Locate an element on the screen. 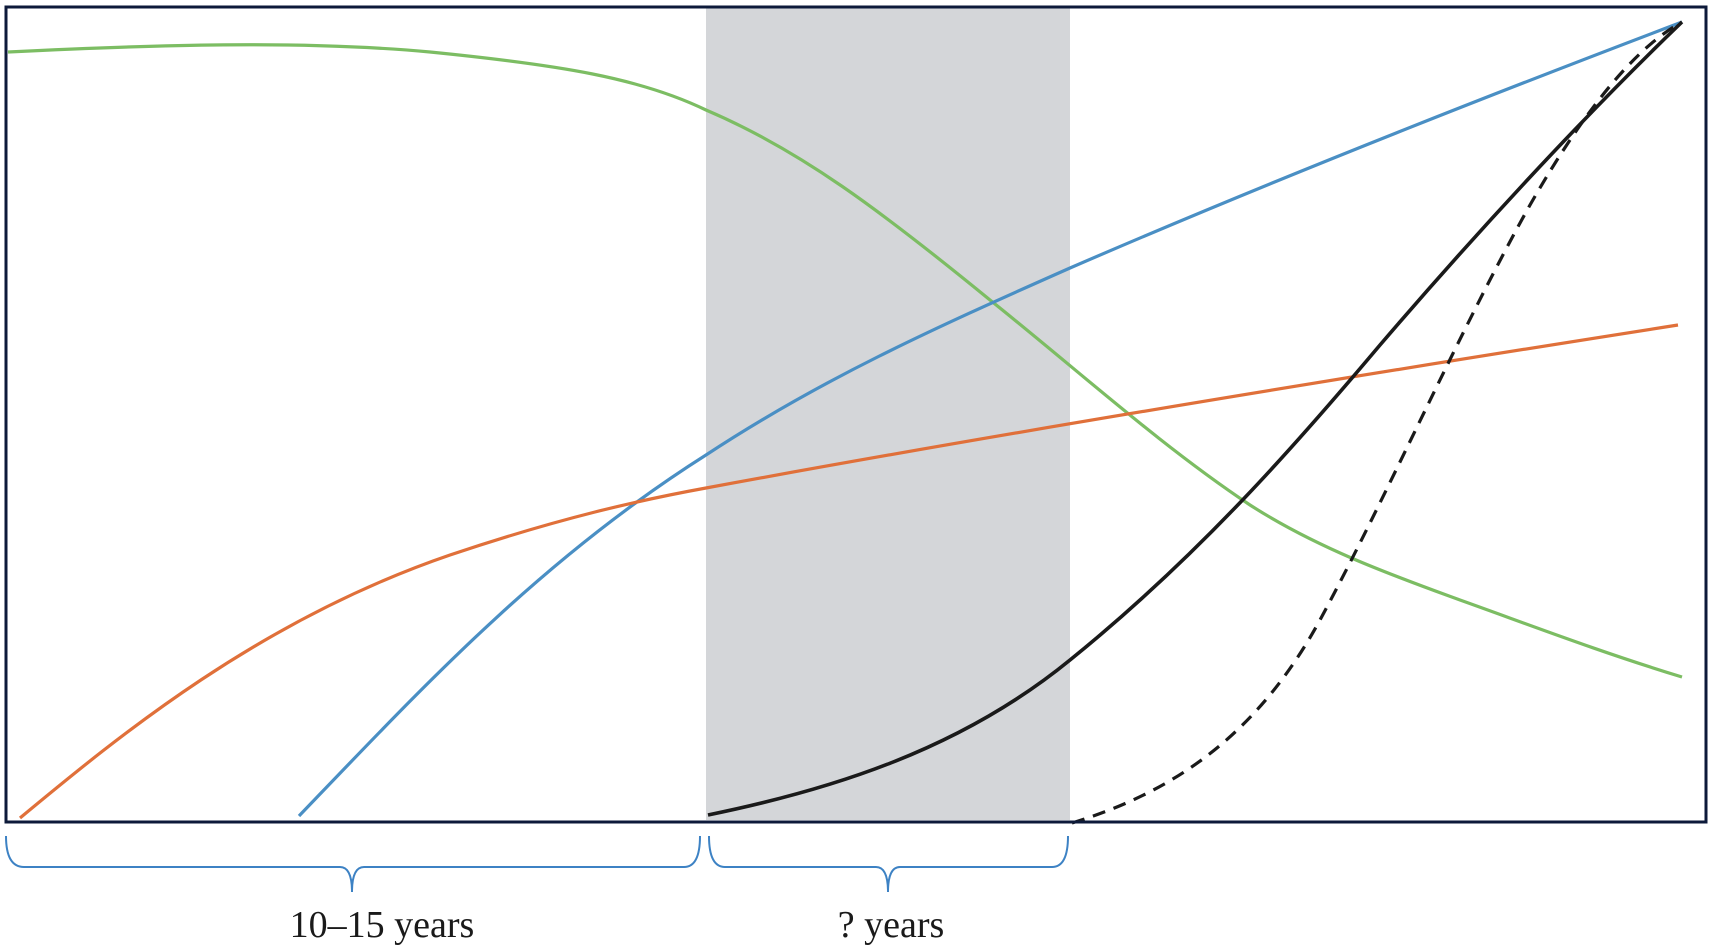 Image resolution: width=1711 pixels, height=950 pixels. brace-label-unknown-years: ? years is located at coordinates (891, 925).